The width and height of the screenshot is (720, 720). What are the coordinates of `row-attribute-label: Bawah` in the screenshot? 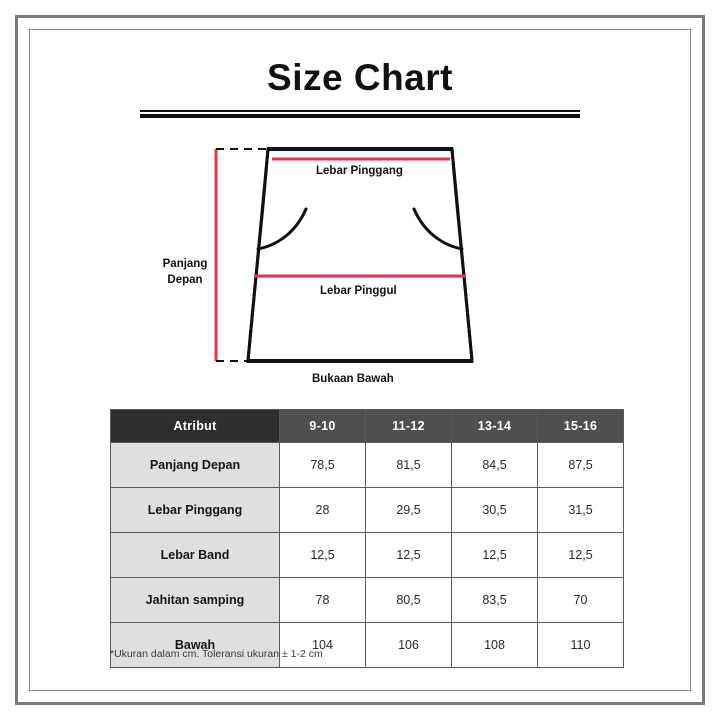 It's located at (195, 645).